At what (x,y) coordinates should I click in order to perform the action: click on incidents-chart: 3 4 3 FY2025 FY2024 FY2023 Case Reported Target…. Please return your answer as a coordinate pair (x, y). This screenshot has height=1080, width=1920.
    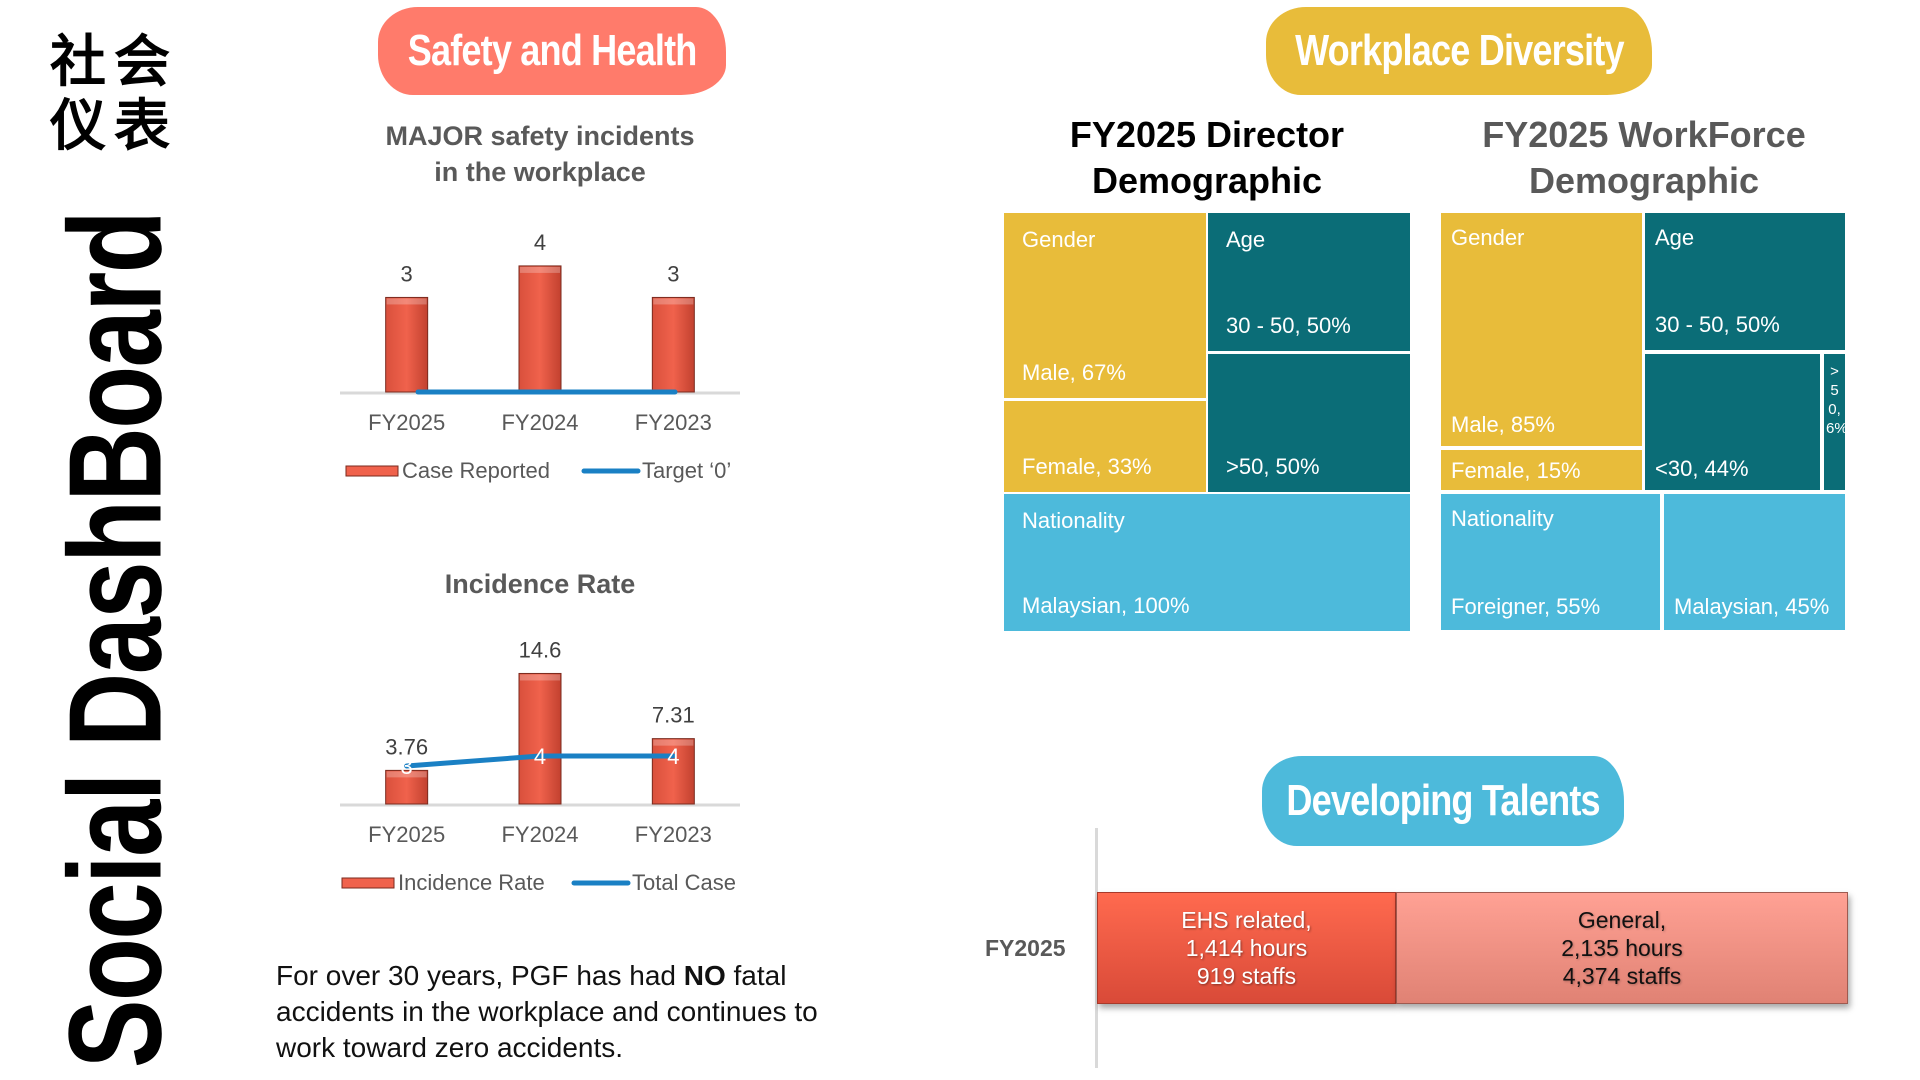
    Looking at the image, I should click on (540, 356).